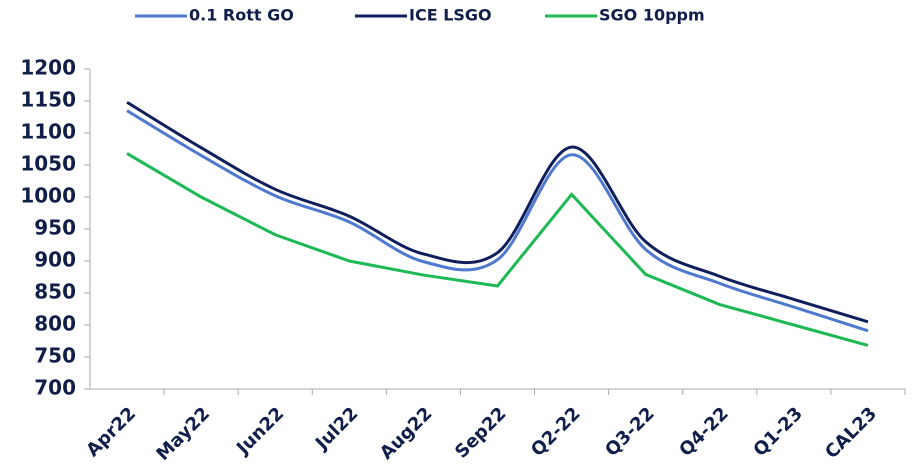 The image size is (914, 473). I want to click on x-tick-label: Jul22, so click(336, 429).